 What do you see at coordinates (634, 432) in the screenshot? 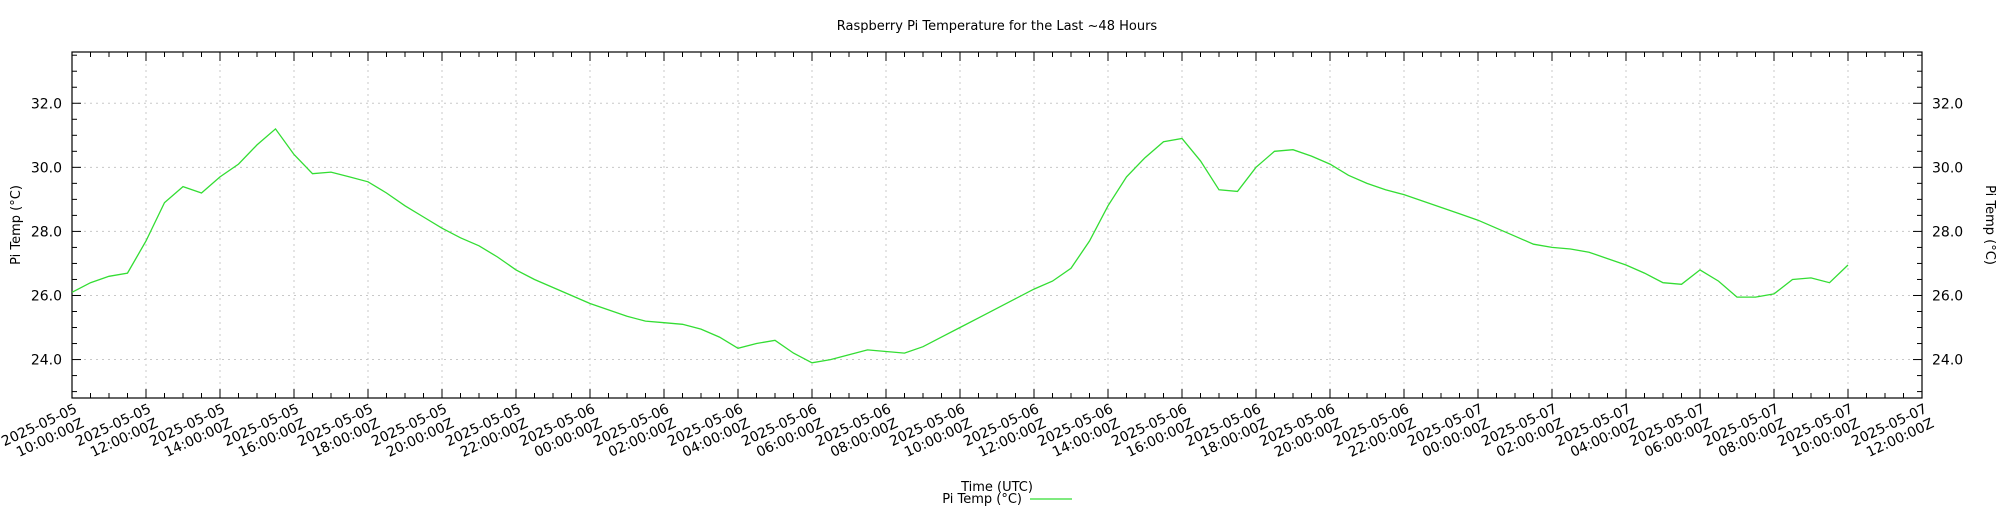
I see `x-tick-label: 2025-05-0602:00:00Z` at bounding box center [634, 432].